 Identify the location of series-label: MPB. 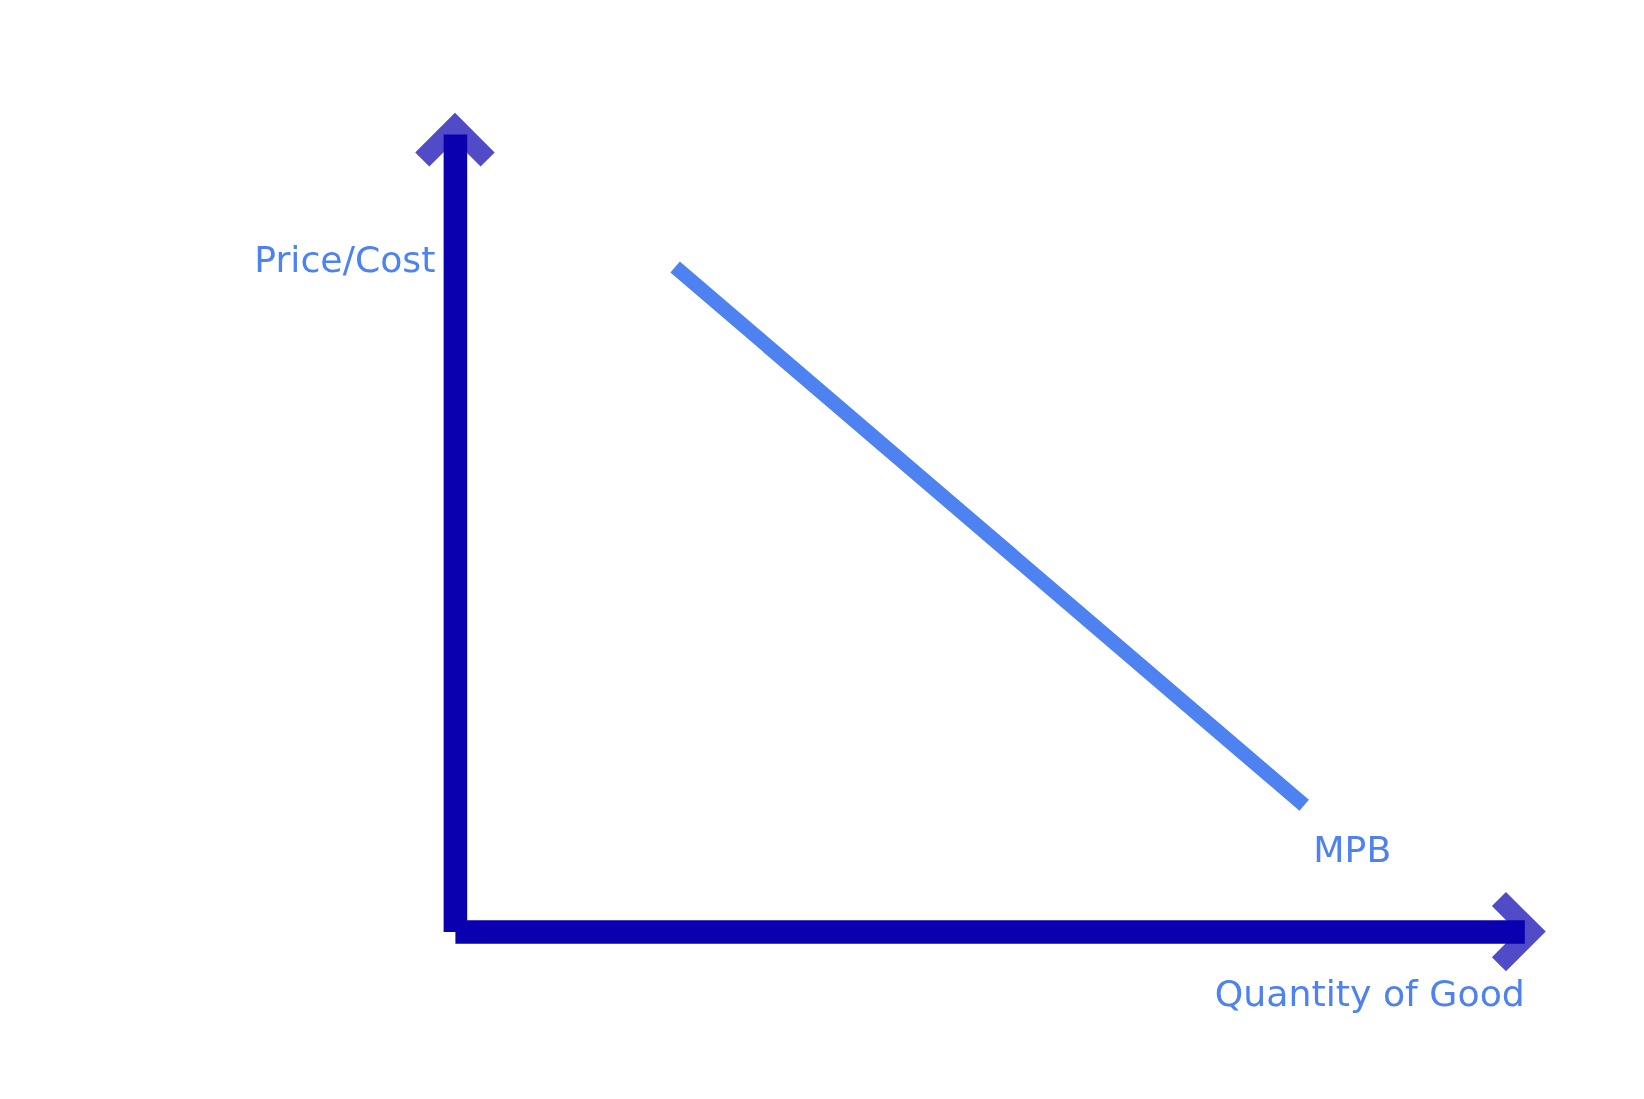
(1352, 849).